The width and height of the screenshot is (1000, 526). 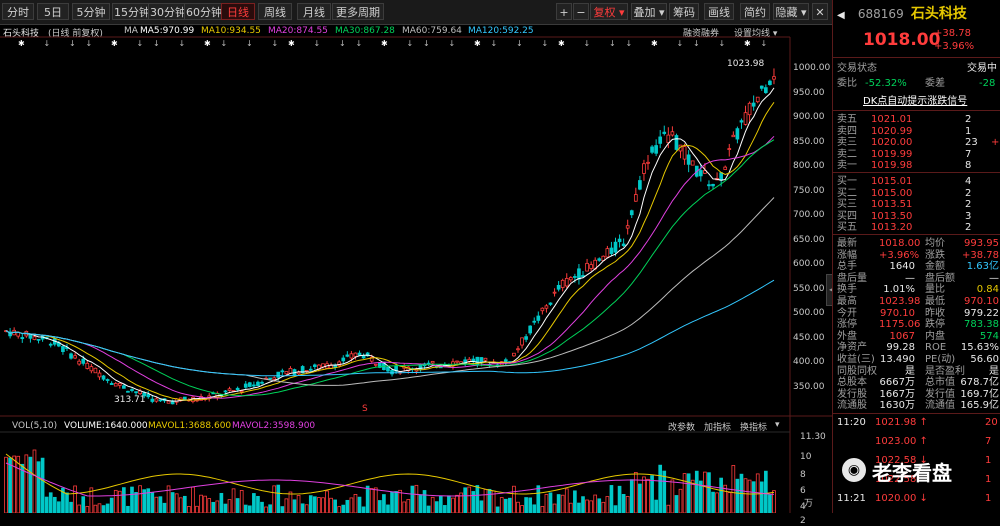 What do you see at coordinates (644, 12) in the screenshot?
I see `overlay-label: 叠加` at bounding box center [644, 12].